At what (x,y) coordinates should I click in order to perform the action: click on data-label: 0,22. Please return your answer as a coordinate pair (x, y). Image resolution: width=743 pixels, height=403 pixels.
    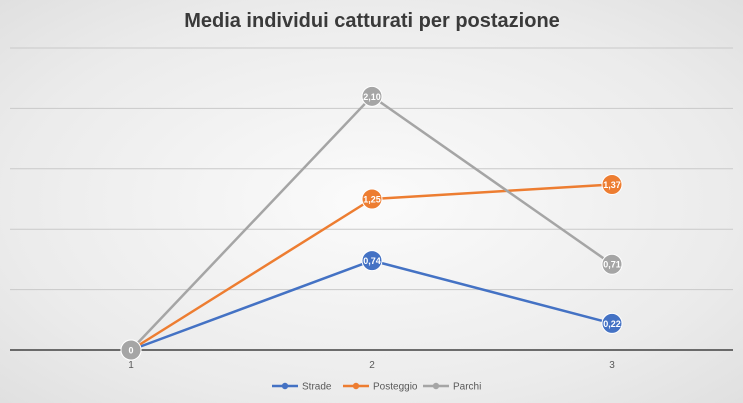
    Looking at the image, I should click on (612, 324).